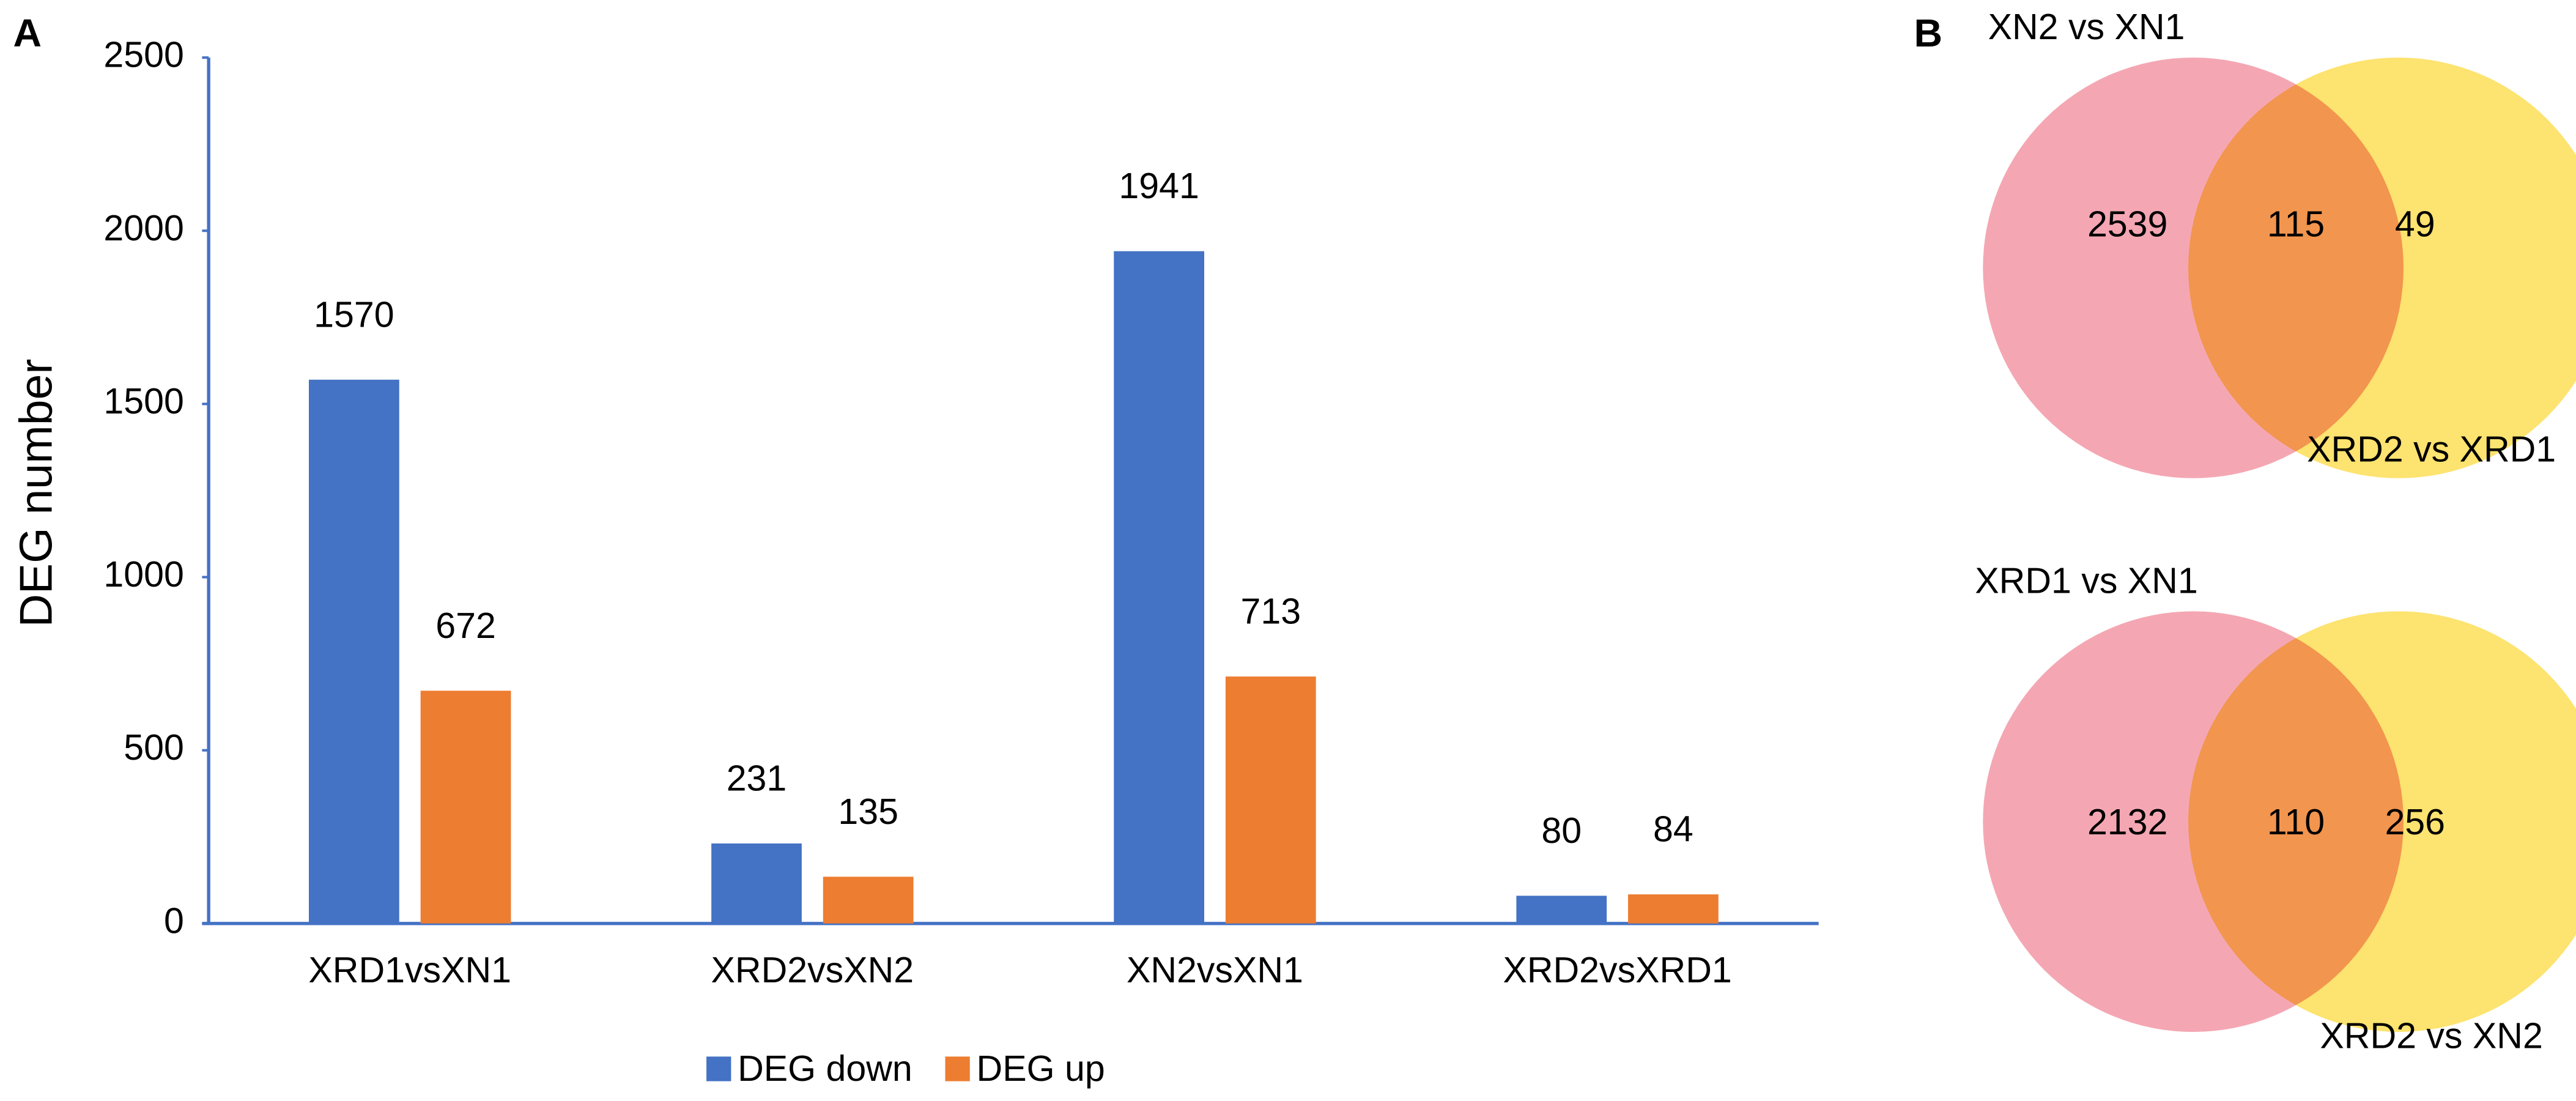  What do you see at coordinates (409, 970) in the screenshot?
I see `x-tick-label: XRD1vsXN1` at bounding box center [409, 970].